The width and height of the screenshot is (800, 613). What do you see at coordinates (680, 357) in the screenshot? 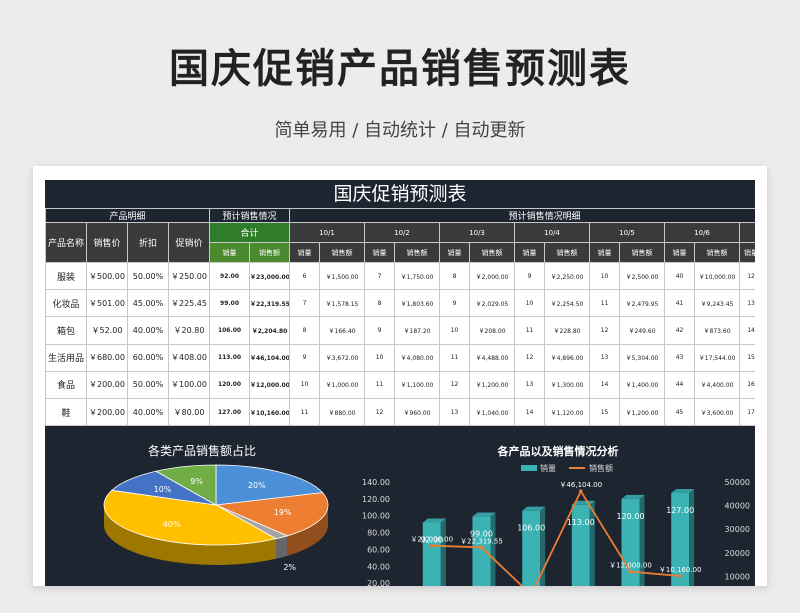
I see `daily-qty-cell: 43` at bounding box center [680, 357].